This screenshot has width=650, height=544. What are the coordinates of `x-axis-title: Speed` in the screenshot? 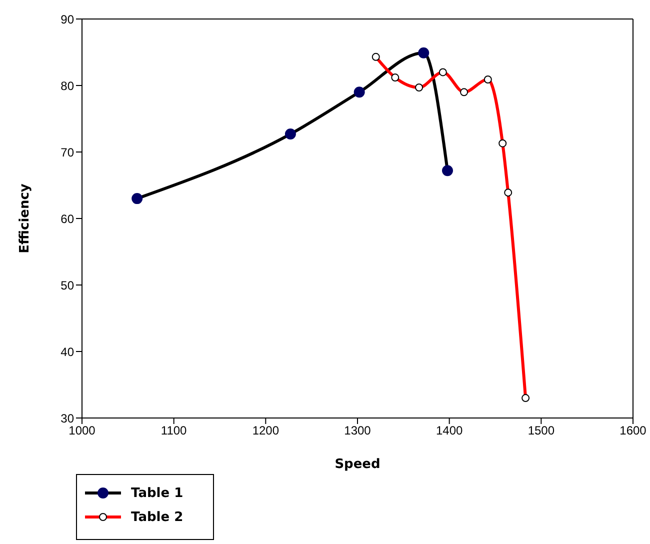 It's located at (357, 464).